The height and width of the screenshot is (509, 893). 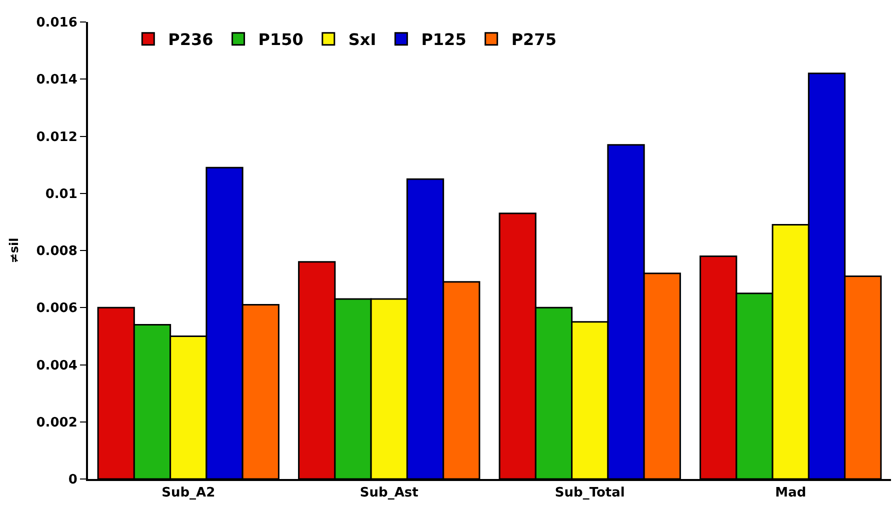 I want to click on y-tick-label: 0.016, so click(x=57, y=23).